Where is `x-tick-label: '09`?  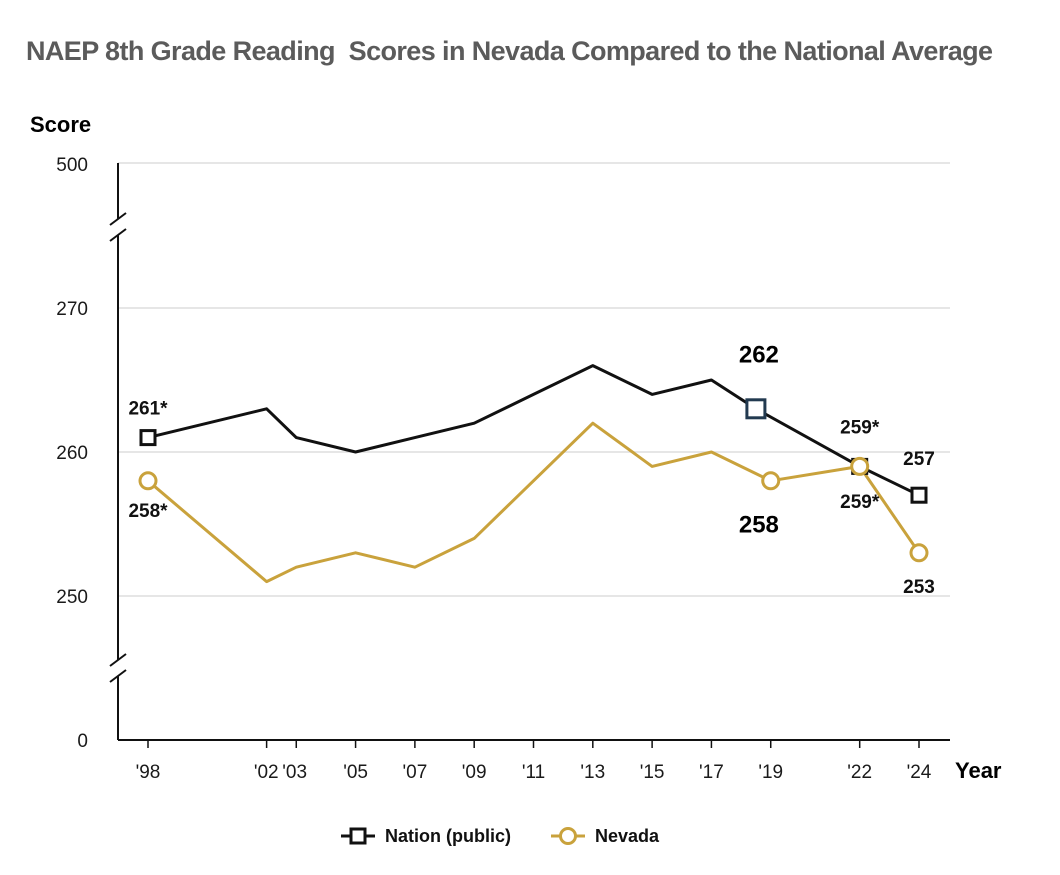
x-tick-label: '09 is located at coordinates (474, 772).